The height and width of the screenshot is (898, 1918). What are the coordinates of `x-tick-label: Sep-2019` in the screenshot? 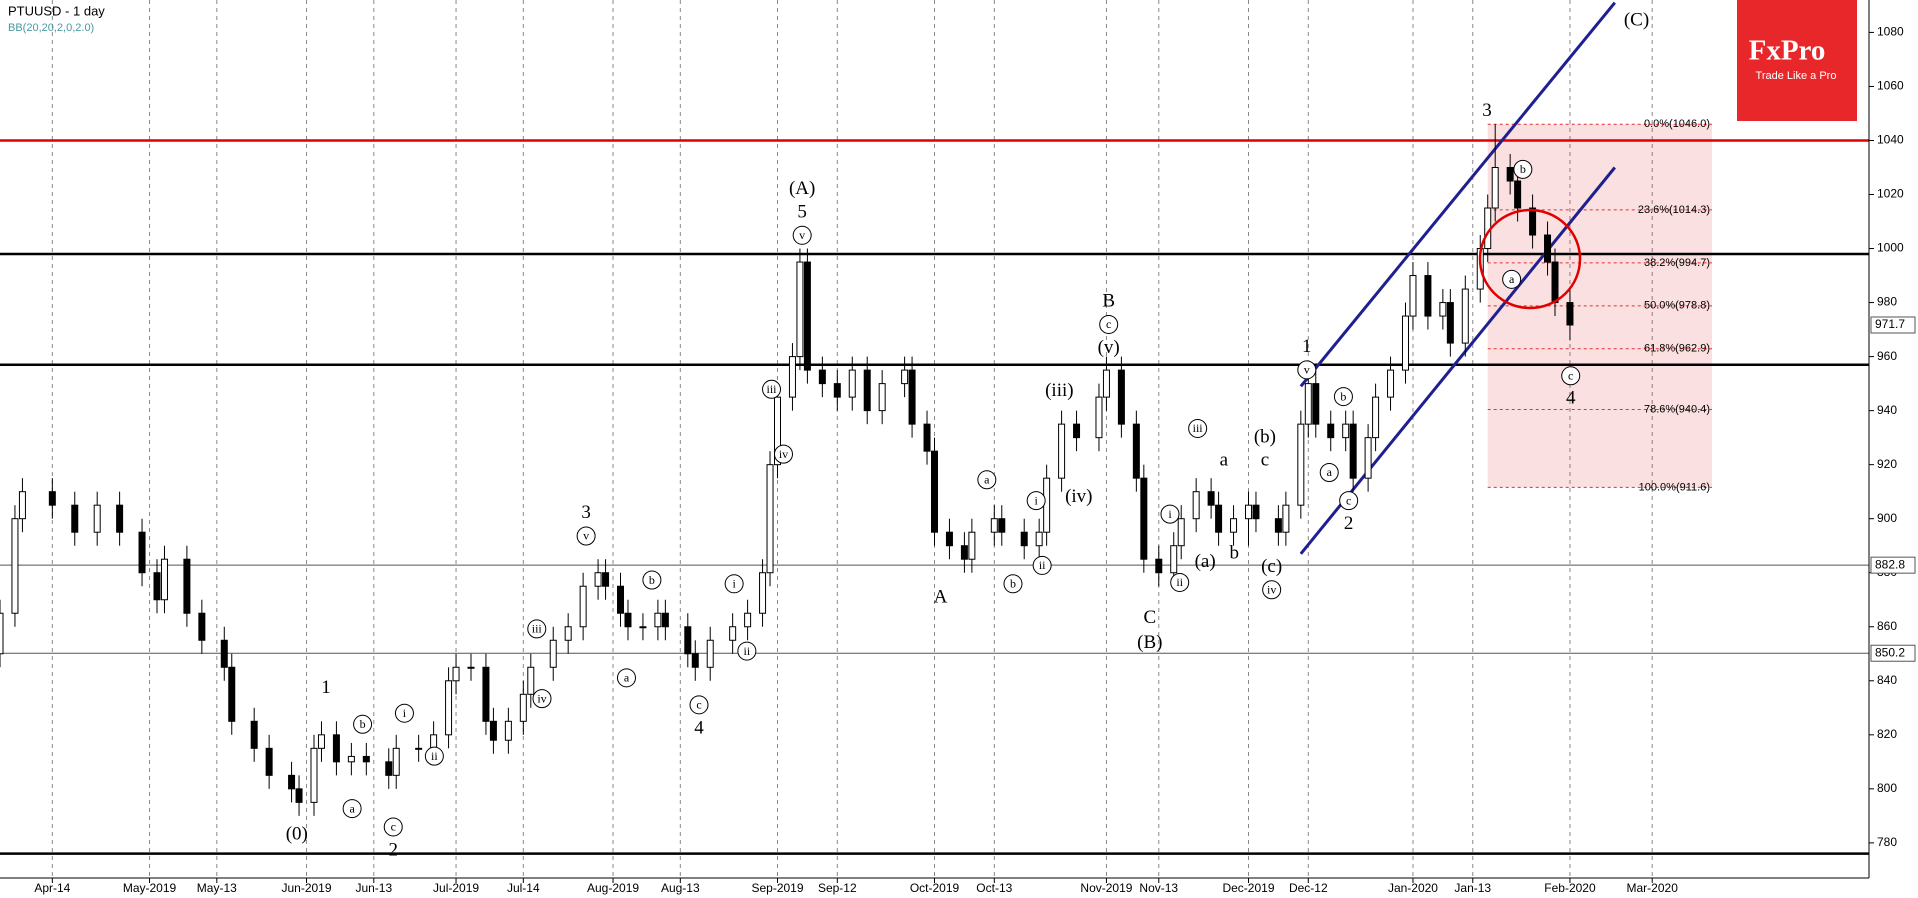 It's located at (777, 888).